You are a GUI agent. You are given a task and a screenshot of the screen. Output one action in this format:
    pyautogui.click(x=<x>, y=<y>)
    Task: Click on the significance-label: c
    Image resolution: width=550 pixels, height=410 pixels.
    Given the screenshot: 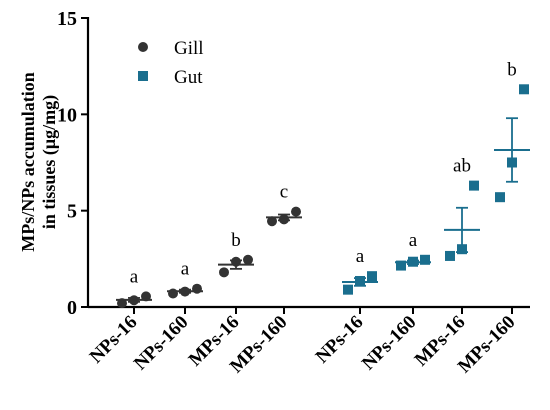 What is the action you would take?
    pyautogui.click(x=284, y=192)
    